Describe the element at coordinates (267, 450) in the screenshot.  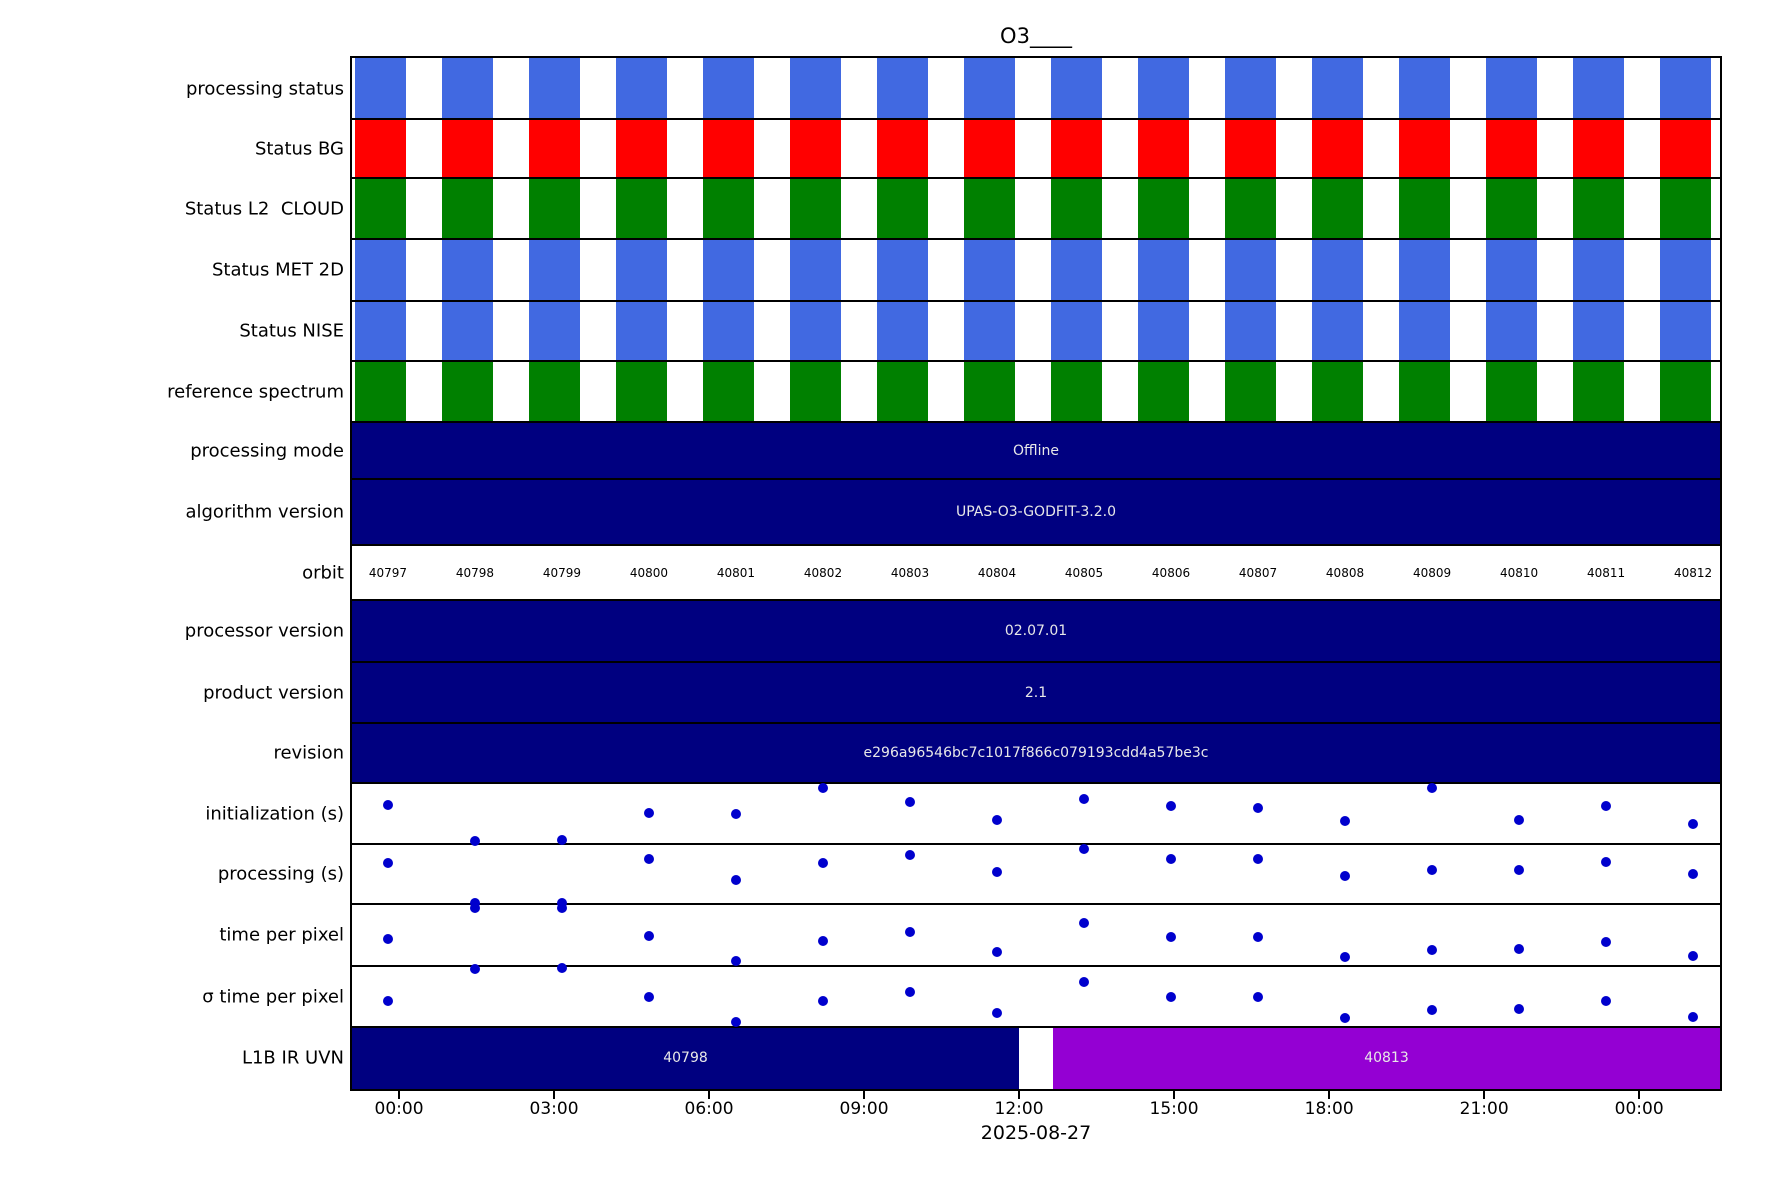
I see `row-label: processing mode` at that location.